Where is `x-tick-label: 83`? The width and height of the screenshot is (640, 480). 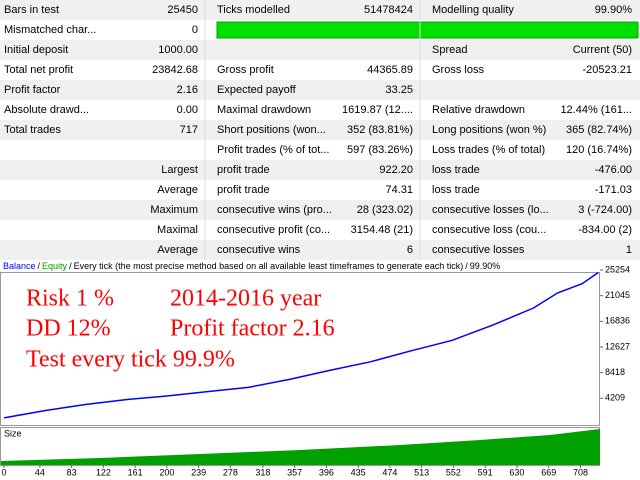 x-tick-label: 83 is located at coordinates (72, 472).